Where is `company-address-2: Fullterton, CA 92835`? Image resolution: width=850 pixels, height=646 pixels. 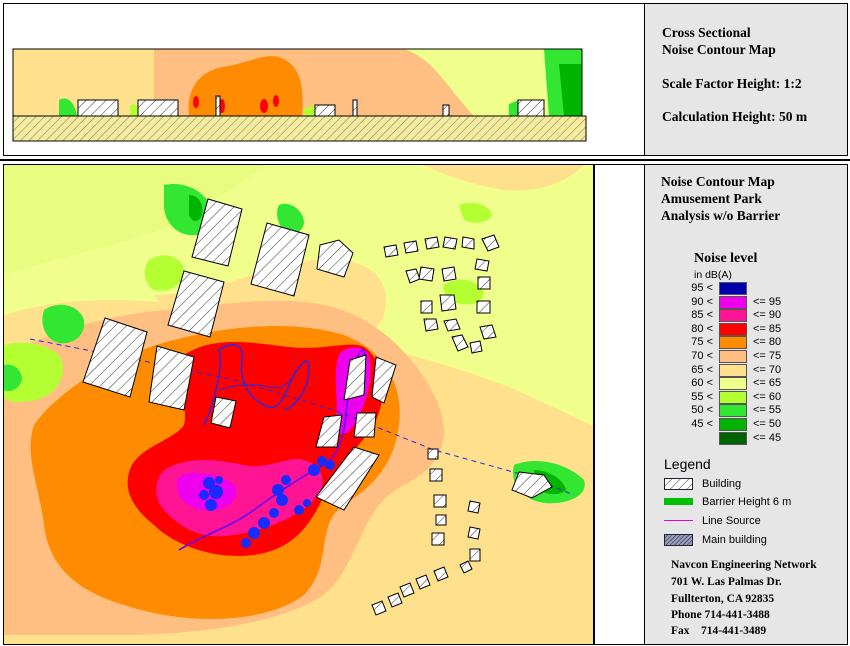
company-address-2: Fullterton, CA 92835 is located at coordinates (723, 599).